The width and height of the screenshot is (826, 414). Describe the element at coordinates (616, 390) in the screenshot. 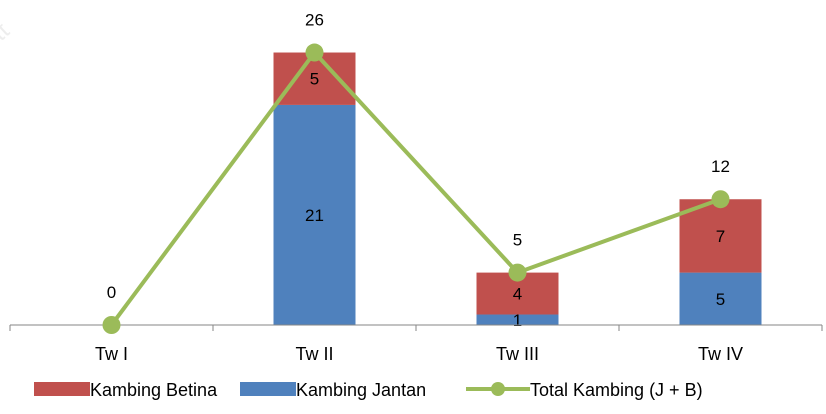

I see `legend-label: Total Kambing (J + B)` at that location.